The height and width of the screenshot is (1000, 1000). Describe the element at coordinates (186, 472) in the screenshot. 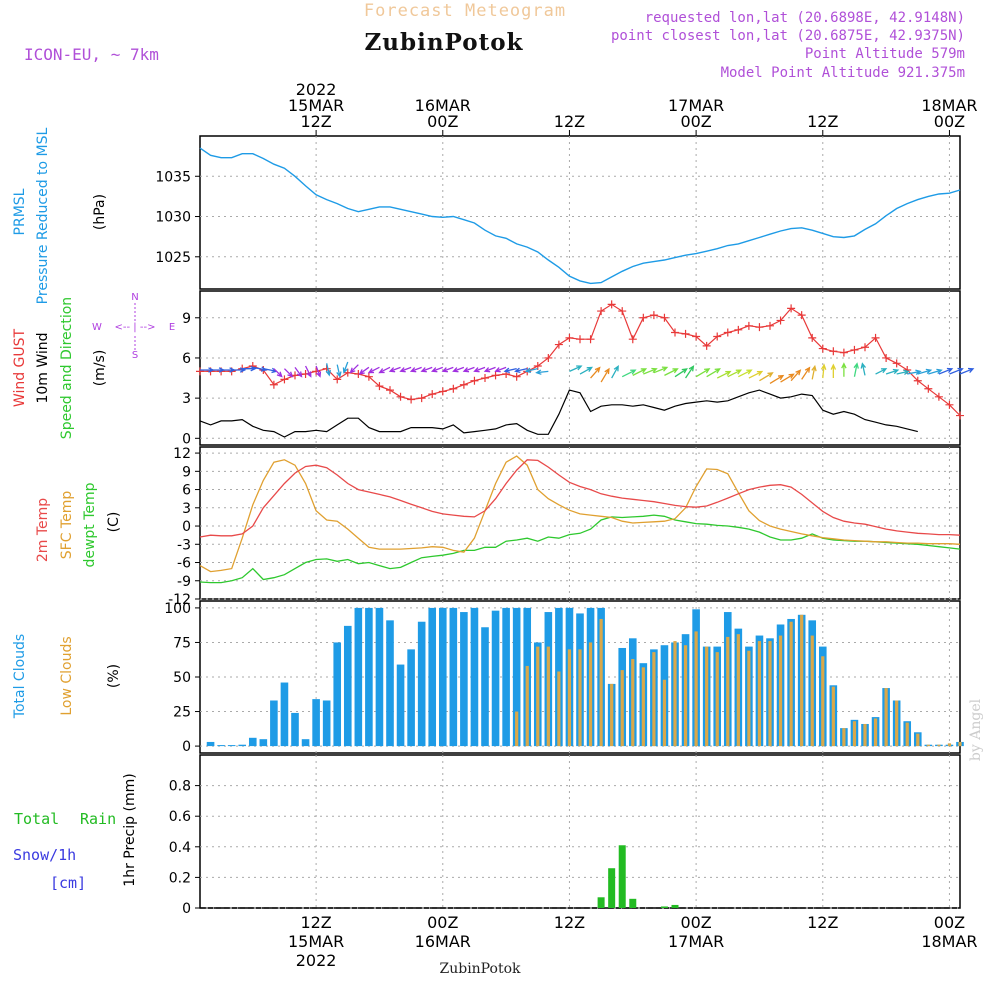

I see `temp-ytick-label: 9` at that location.